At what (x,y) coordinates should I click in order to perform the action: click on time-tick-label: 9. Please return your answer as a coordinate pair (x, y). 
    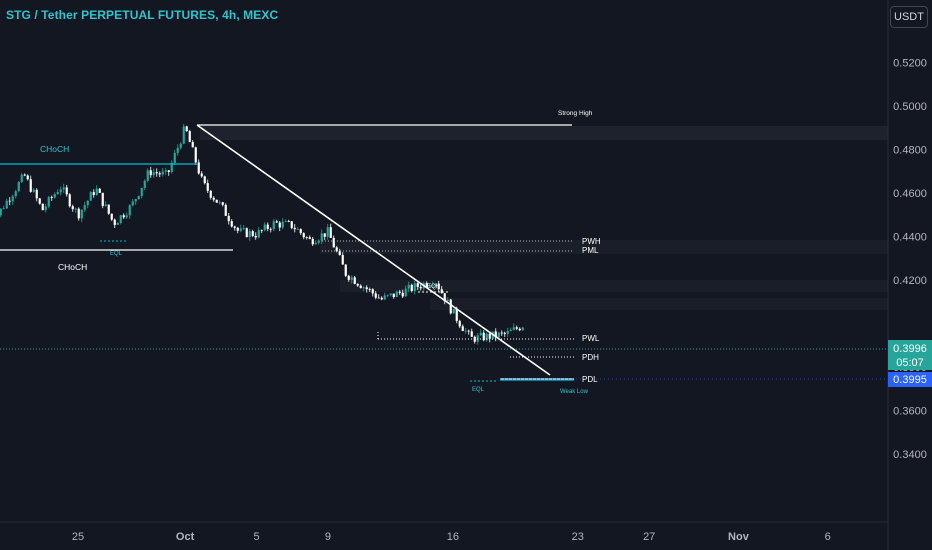
    Looking at the image, I should click on (328, 537).